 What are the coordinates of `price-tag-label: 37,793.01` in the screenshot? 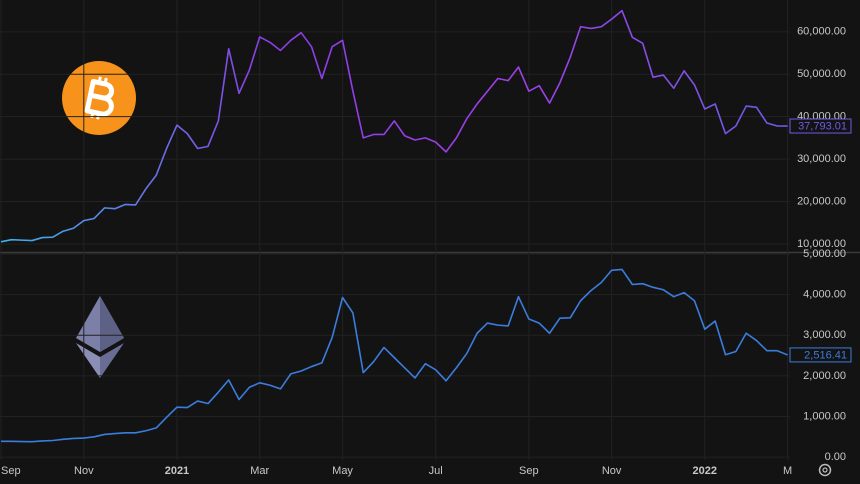 It's located at (822, 126).